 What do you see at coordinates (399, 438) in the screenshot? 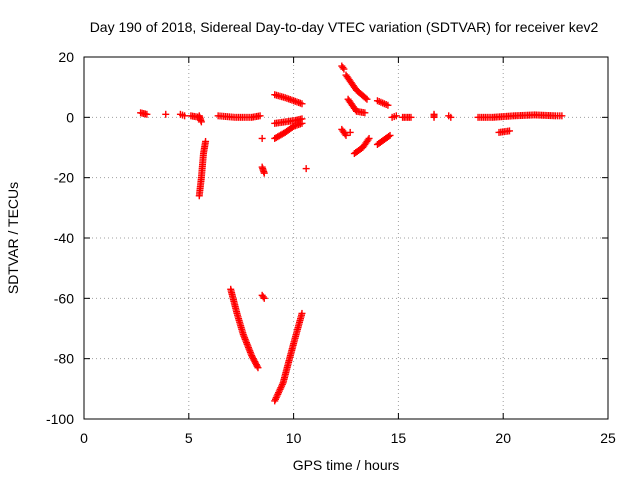
I see `x-tick-label: 15` at bounding box center [399, 438].